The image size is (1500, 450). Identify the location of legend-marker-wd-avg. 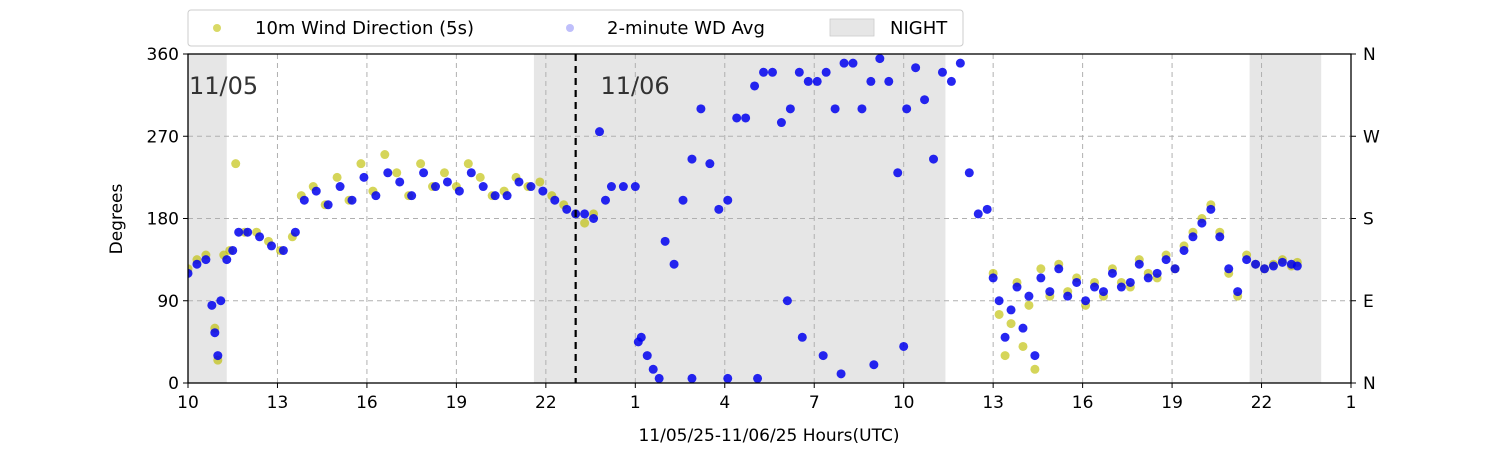
(570, 28).